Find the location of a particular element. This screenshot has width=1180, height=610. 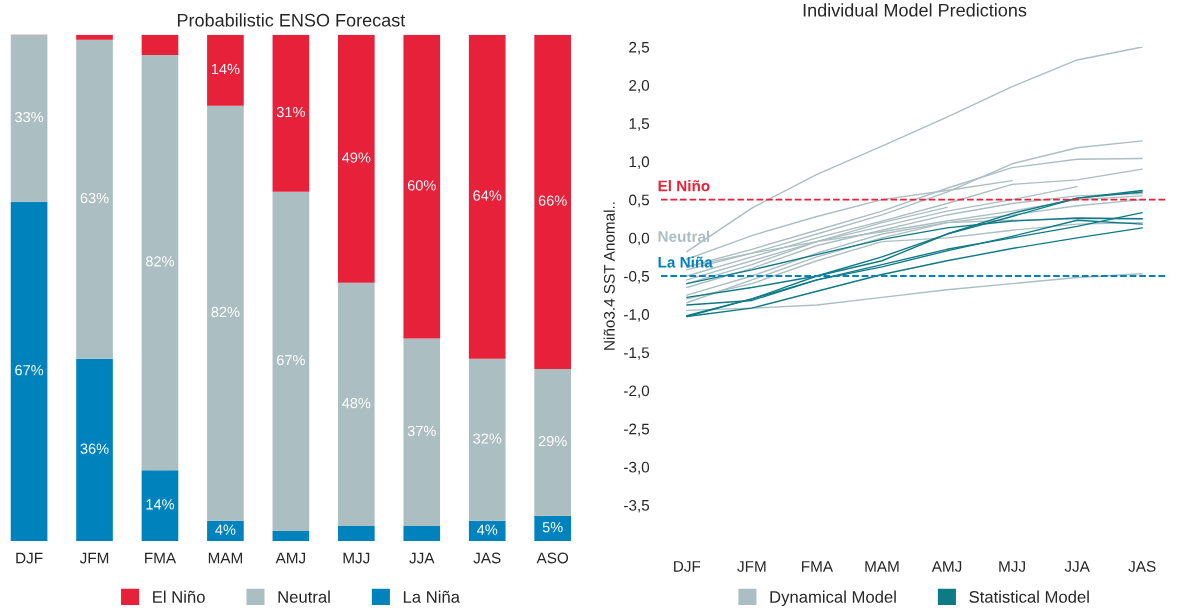

data-label: 66% is located at coordinates (552, 200).